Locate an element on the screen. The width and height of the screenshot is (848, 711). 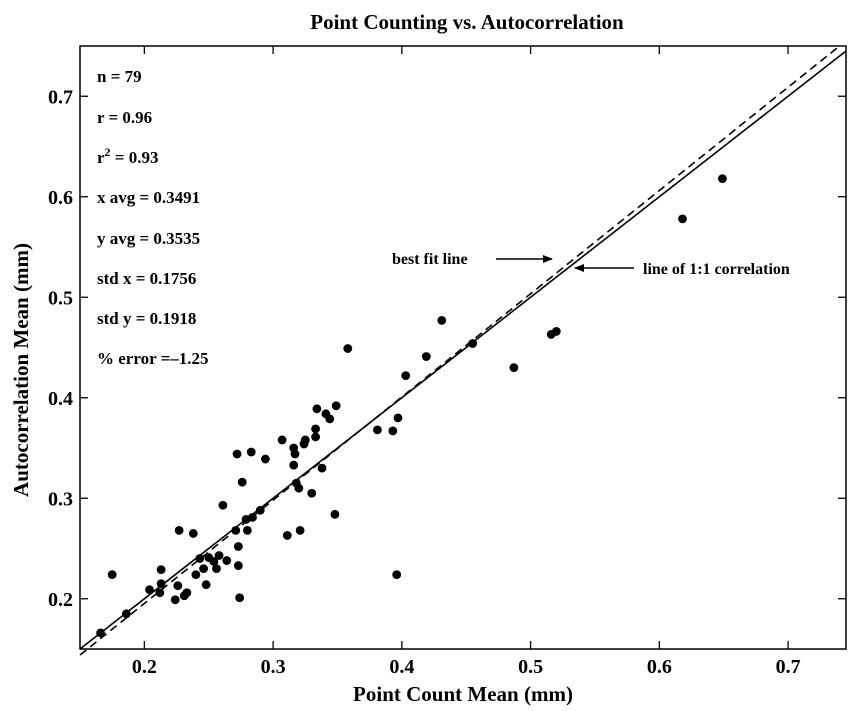
x-tick-label: 0.5 is located at coordinates (530, 667).